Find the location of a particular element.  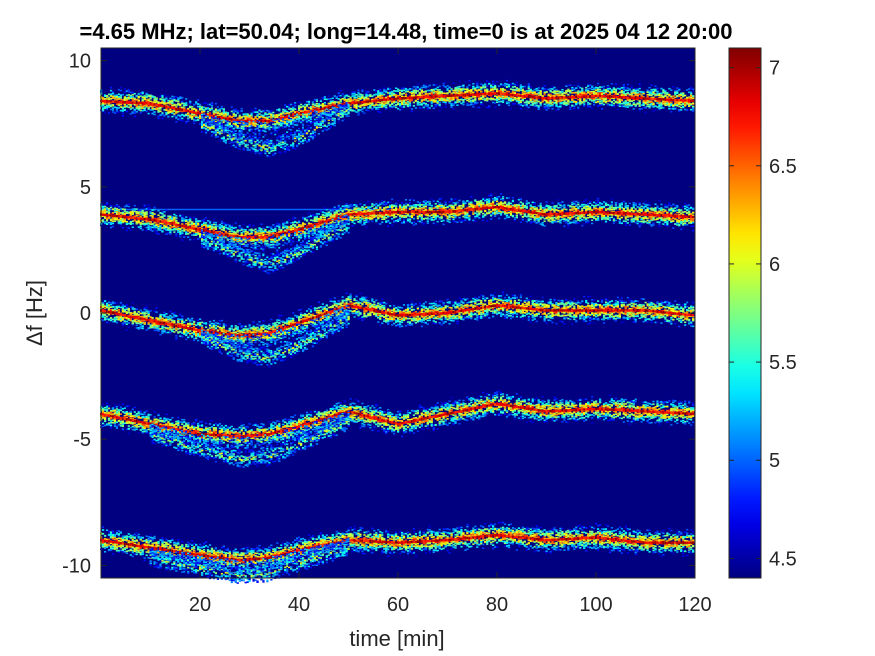

y-tick-label: 5 is located at coordinates (85, 188).